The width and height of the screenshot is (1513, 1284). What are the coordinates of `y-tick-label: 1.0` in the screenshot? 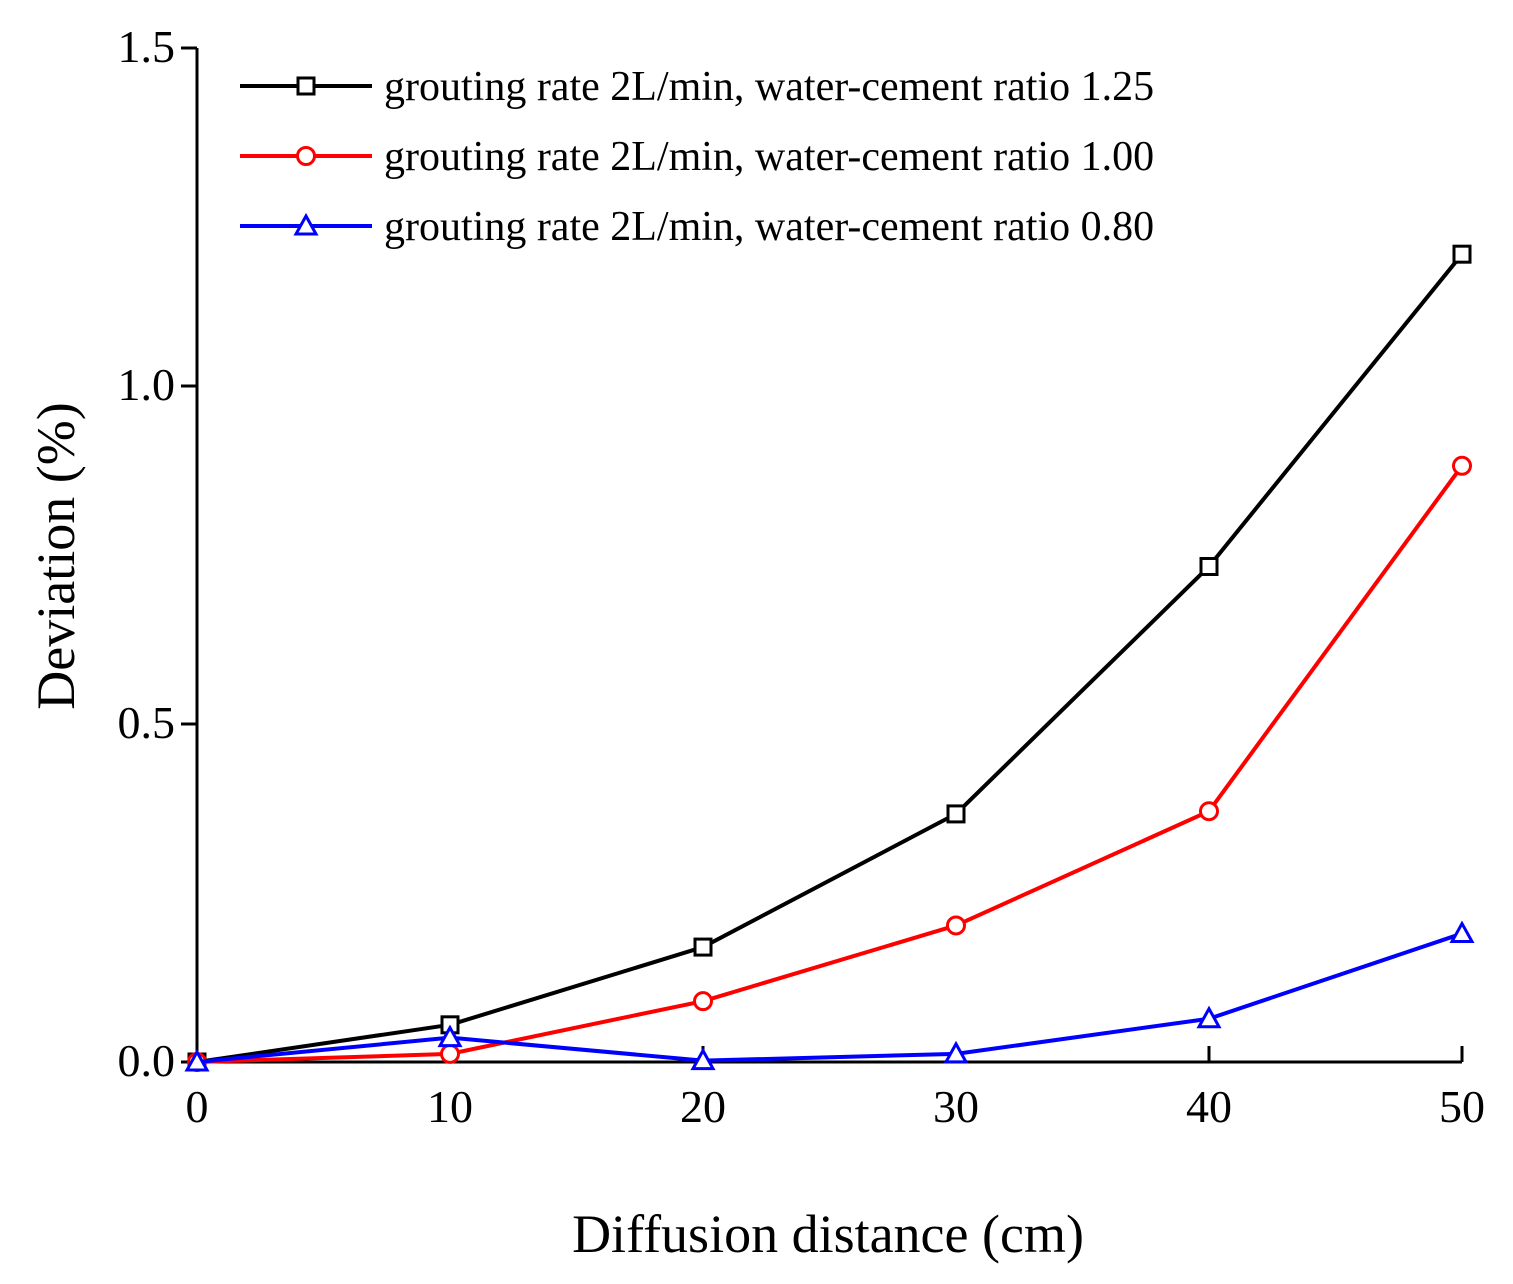 It's located at (147, 384).